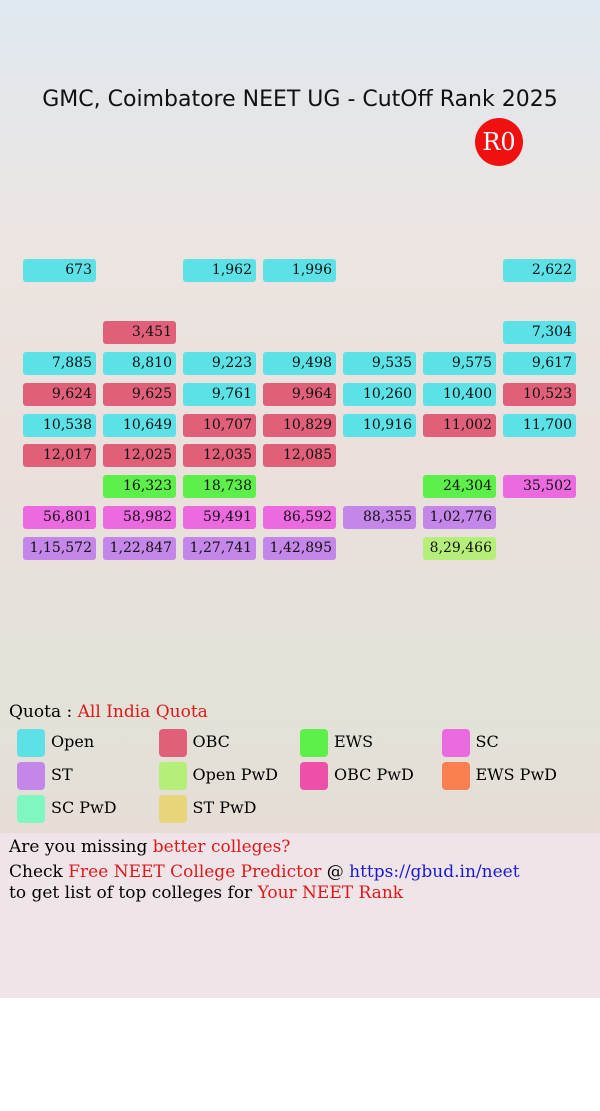  What do you see at coordinates (379, 363) in the screenshot?
I see `rank-cell: 9,535` at bounding box center [379, 363].